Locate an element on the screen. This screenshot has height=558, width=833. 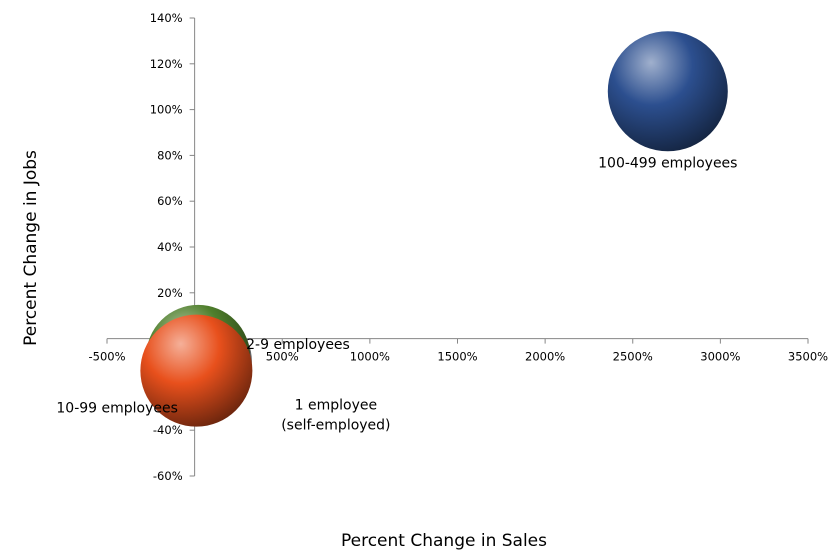
x-tick-label: 3500% is located at coordinates (808, 357).